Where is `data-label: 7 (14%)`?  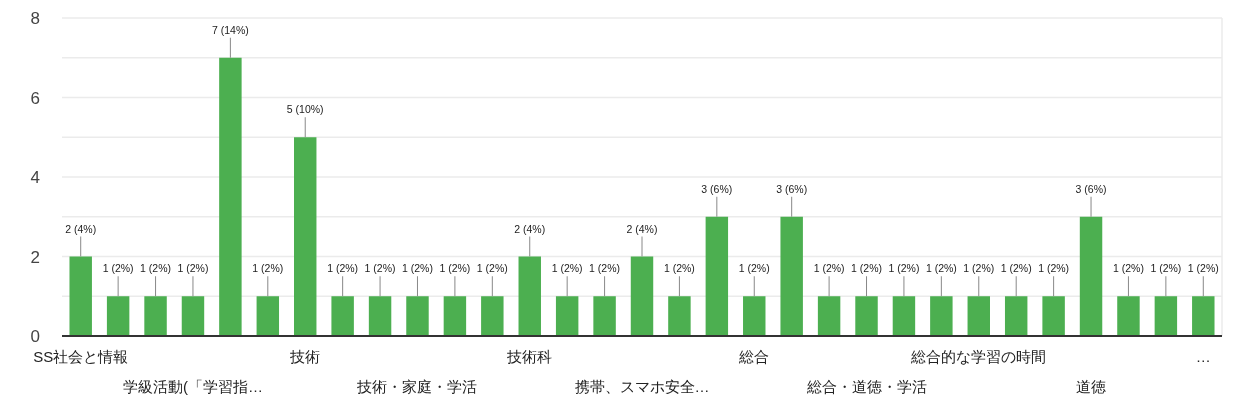
data-label: 7 (14%) is located at coordinates (230, 29).